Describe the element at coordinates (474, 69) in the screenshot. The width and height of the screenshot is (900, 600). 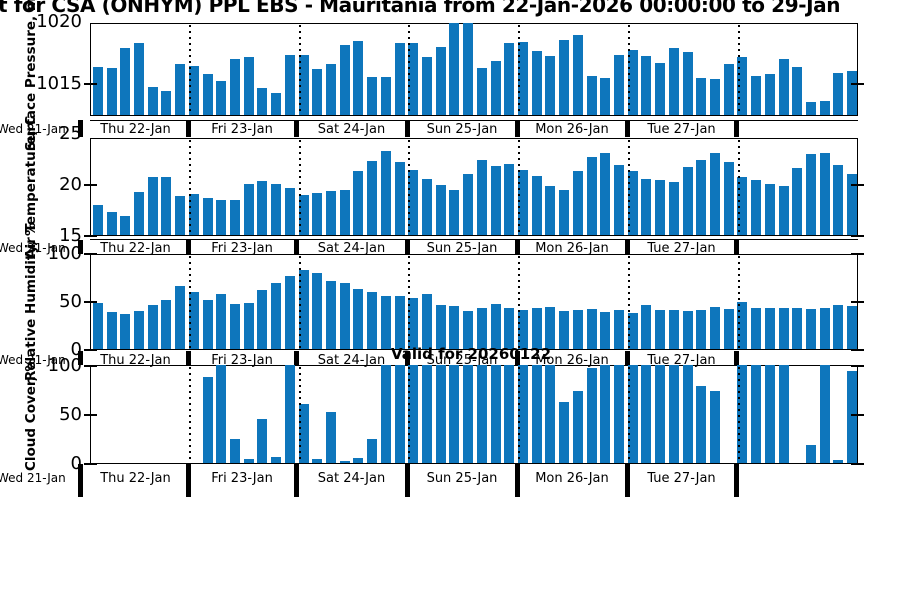
I see `pressure-panel` at that location.